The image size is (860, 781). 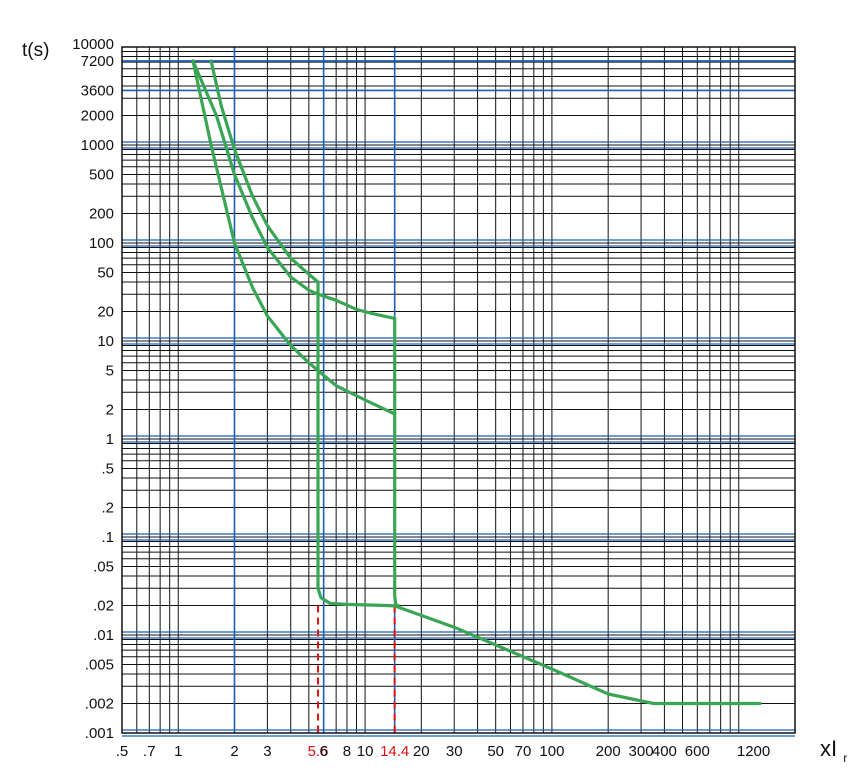 What do you see at coordinates (103, 635) in the screenshot?
I see `y-tick-label: .01` at bounding box center [103, 635].